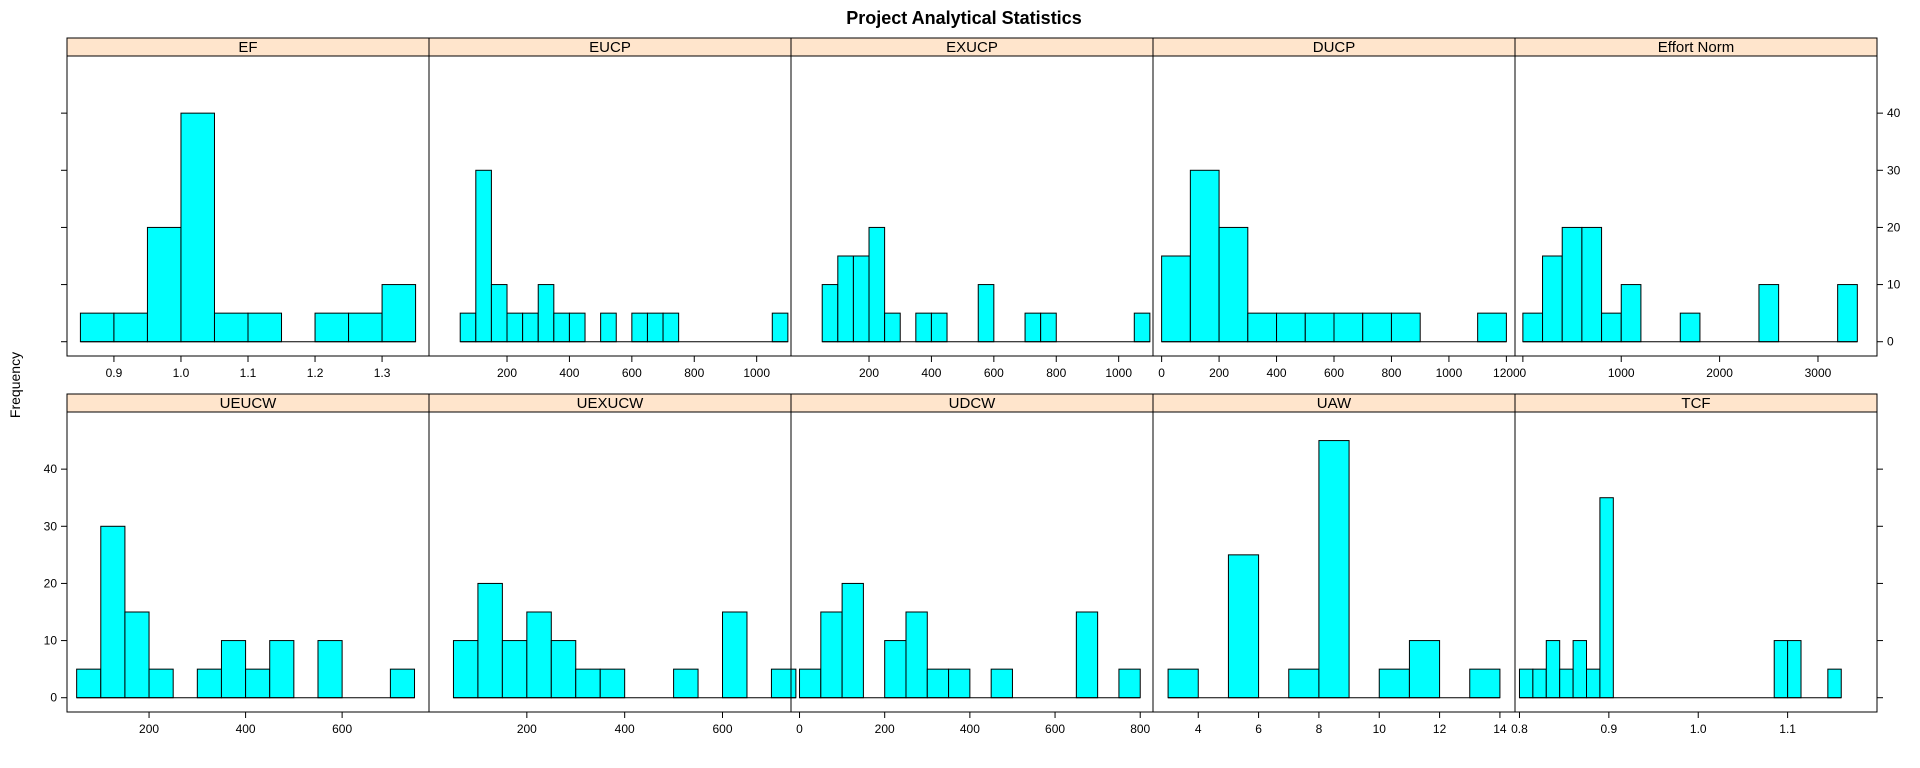 The image size is (1920, 768). Describe the element at coordinates (1894, 113) in the screenshot. I see `y-tick-label-right-4: 40` at that location.